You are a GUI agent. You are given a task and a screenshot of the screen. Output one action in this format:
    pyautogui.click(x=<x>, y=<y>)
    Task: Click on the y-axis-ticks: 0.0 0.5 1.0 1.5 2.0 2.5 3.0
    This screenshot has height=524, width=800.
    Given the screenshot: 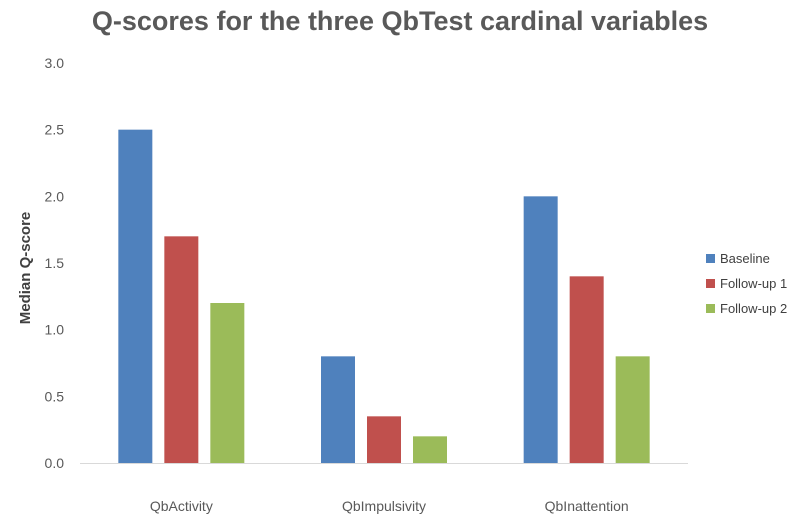 What is the action you would take?
    pyautogui.click(x=55, y=263)
    